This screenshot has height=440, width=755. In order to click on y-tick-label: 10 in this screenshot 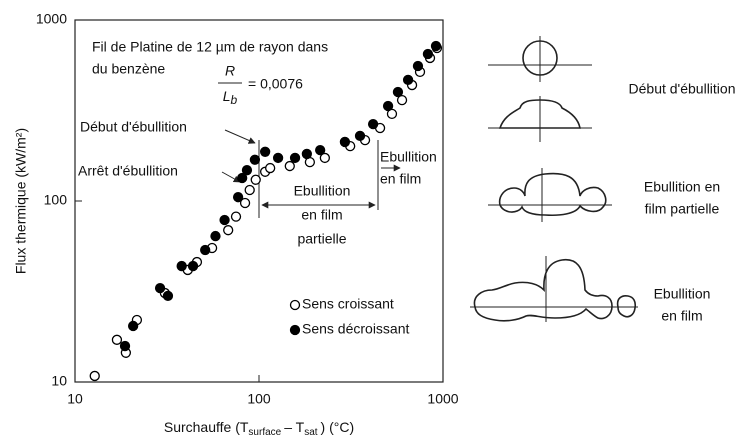, I will do `click(59, 381)`.